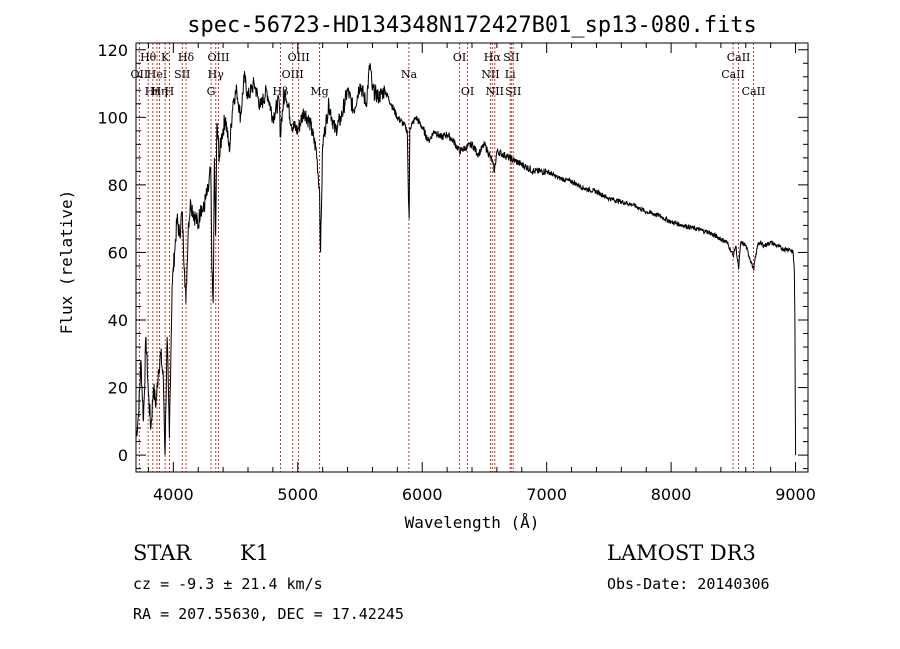 Image resolution: width=900 pixels, height=649 pixels. What do you see at coordinates (162, 553) in the screenshot?
I see `object-class: STAR` at bounding box center [162, 553].